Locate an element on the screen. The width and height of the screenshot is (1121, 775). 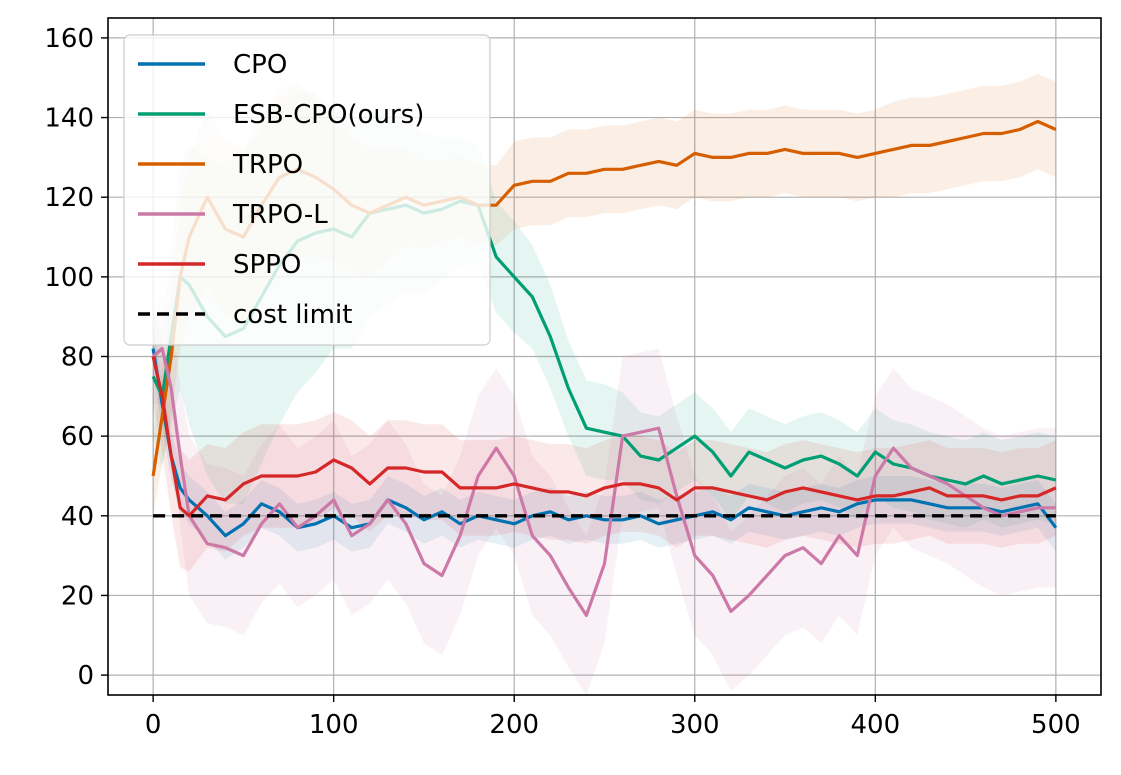
y-tick-label: 140 is located at coordinates (69, 119).